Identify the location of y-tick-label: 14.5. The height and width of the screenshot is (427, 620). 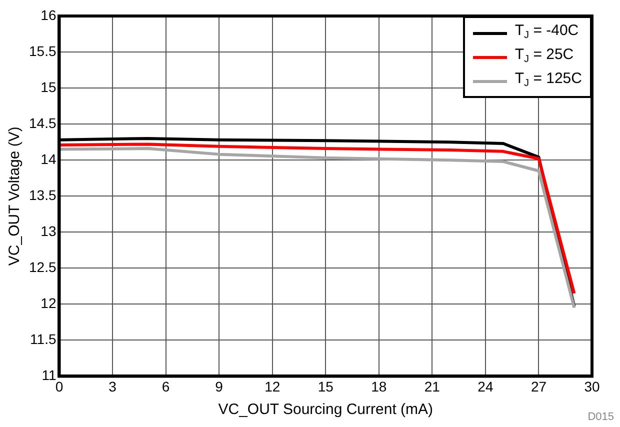
(42, 122).